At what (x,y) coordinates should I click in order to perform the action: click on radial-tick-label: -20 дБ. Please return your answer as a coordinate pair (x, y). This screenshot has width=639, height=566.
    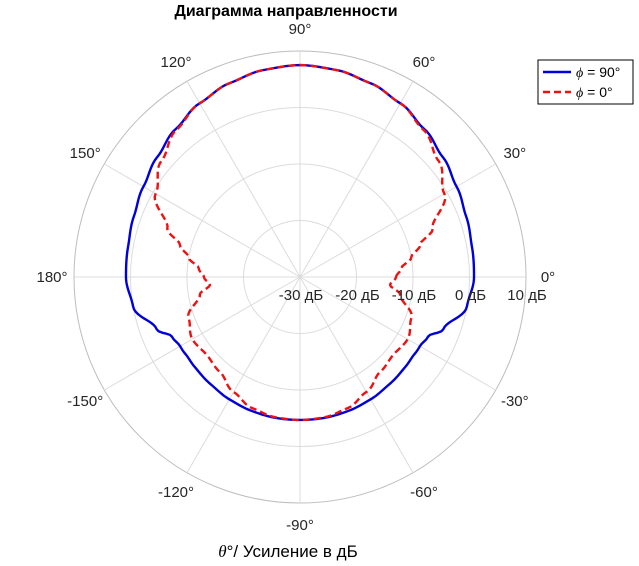
    Looking at the image, I should click on (357, 295).